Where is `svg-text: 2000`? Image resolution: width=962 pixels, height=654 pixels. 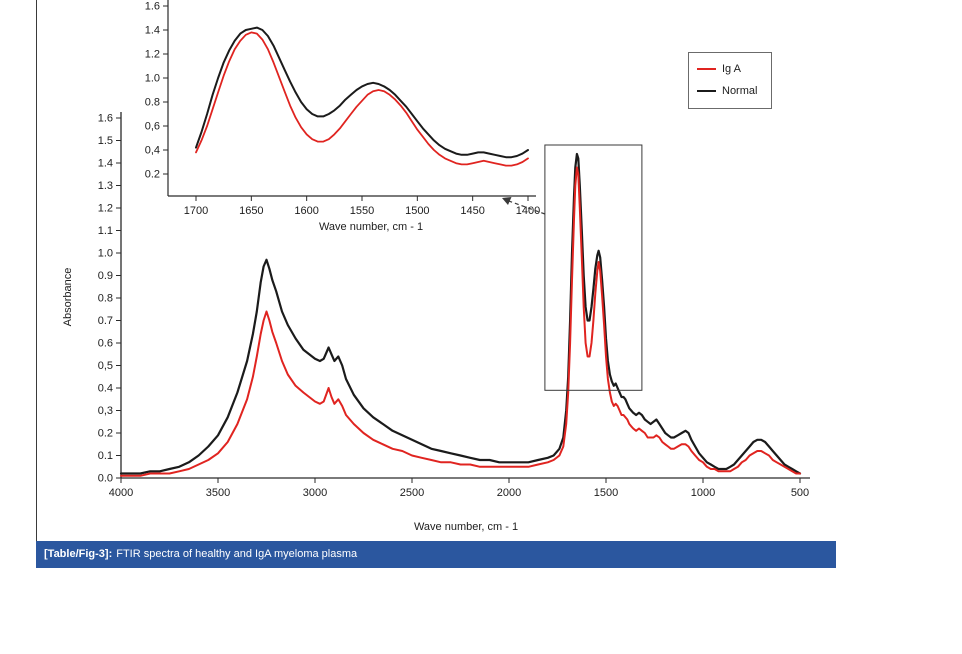
svg-text: 2000 is located at coordinates (509, 493).